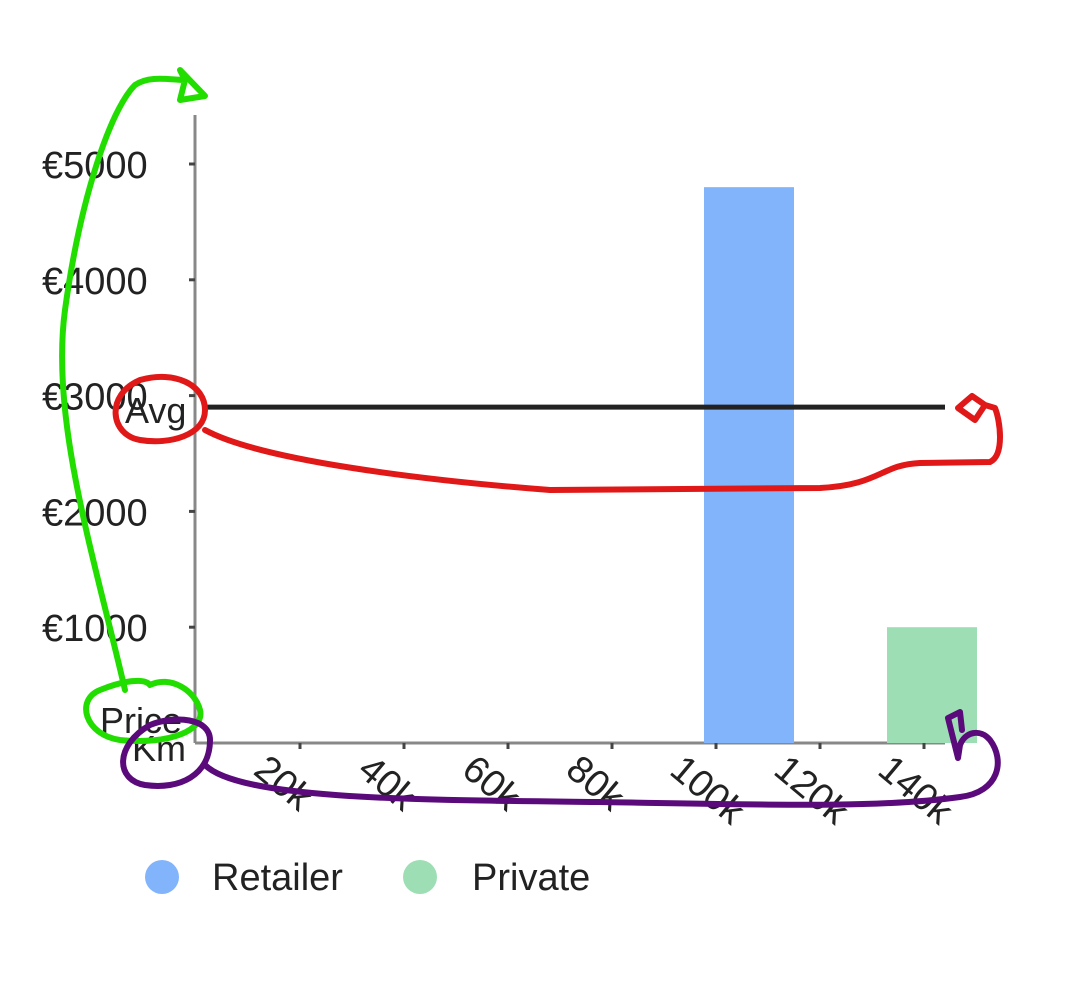  I want to click on y-tick-label: €4000, so click(95, 282).